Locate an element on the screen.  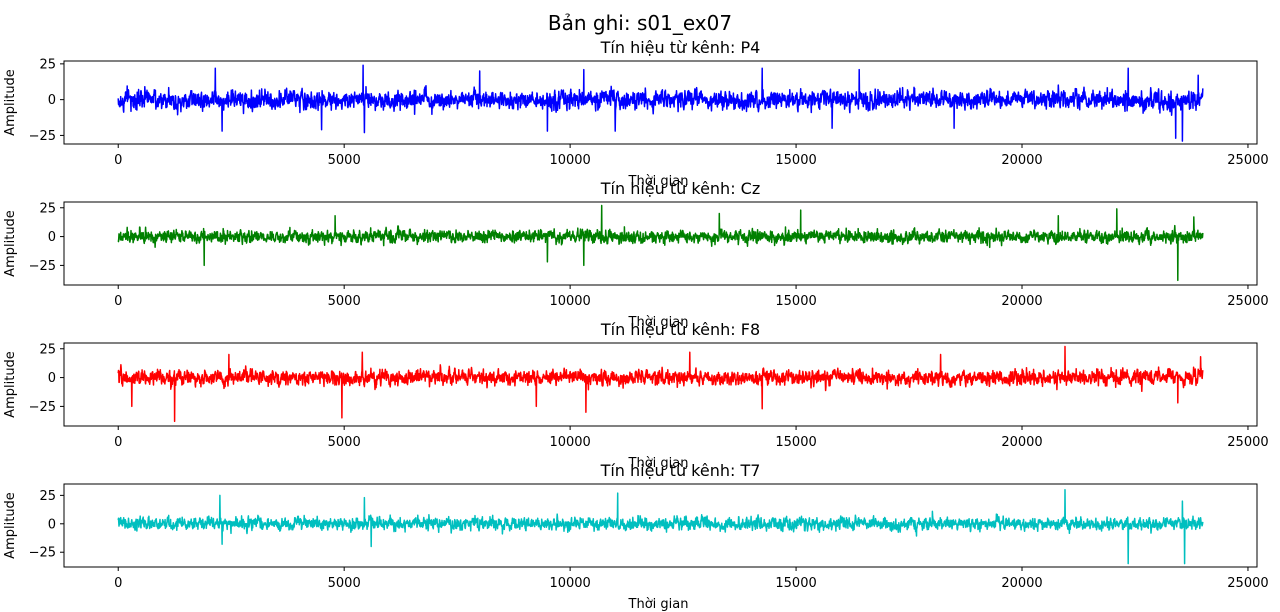
figure-suptitle: Bản ghi: s01_ex07 is located at coordinates (640, 23).